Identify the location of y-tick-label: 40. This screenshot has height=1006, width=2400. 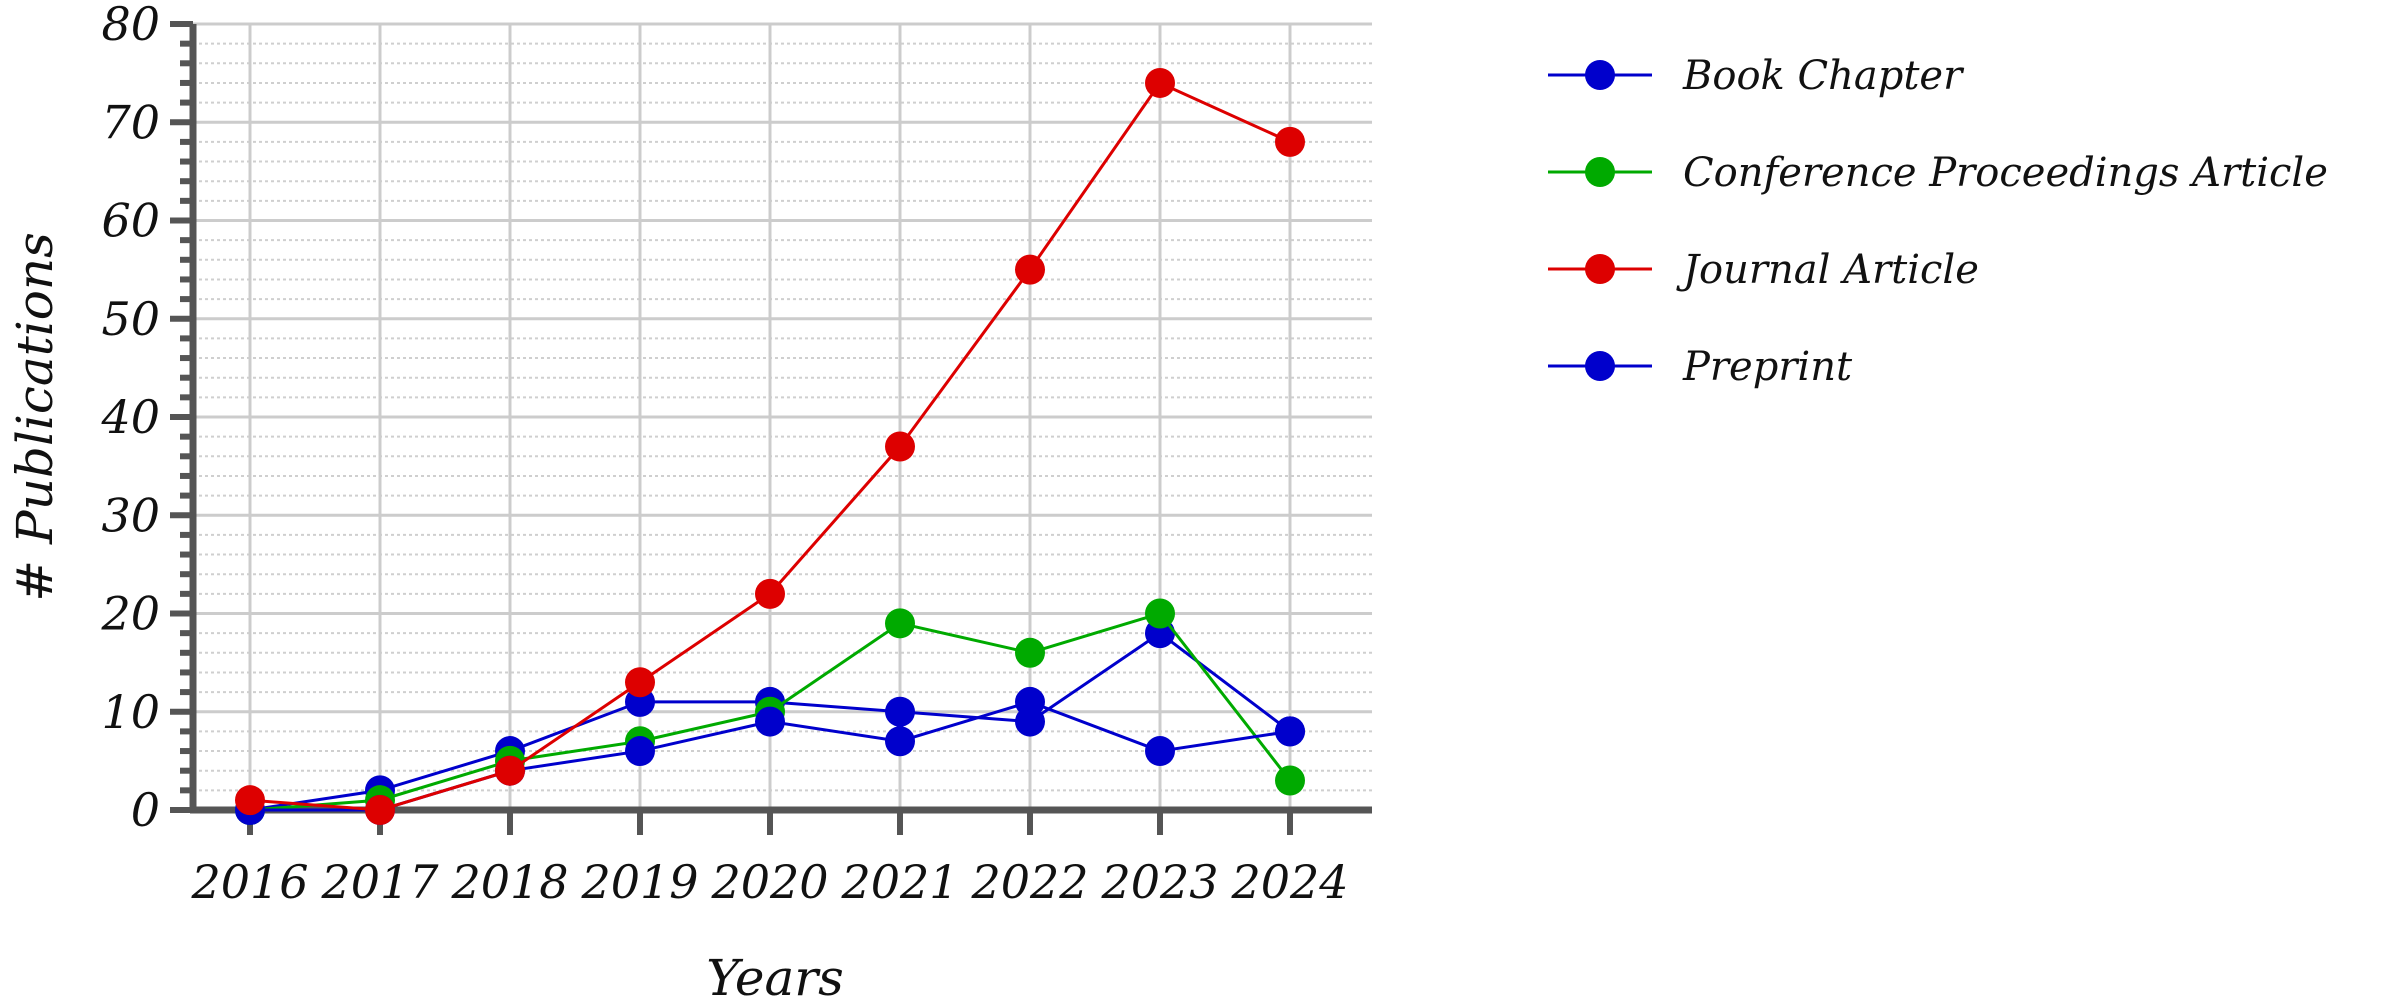
(130, 417).